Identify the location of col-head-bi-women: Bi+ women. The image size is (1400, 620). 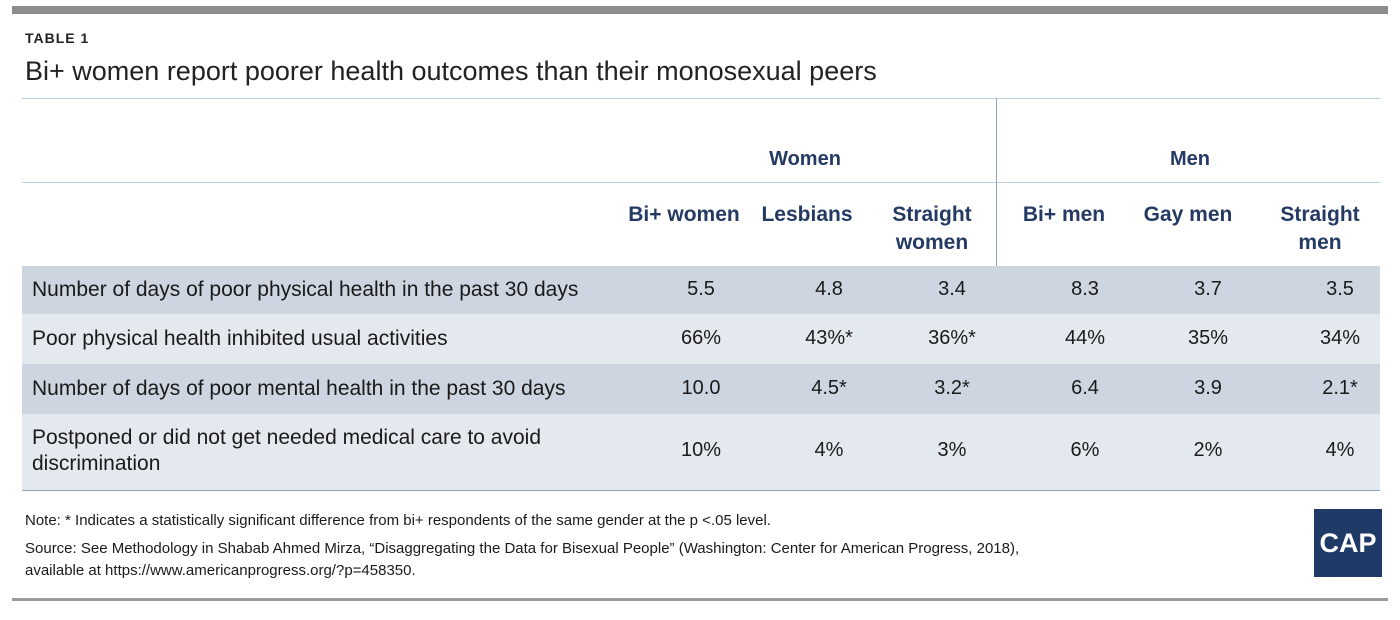
(684, 215).